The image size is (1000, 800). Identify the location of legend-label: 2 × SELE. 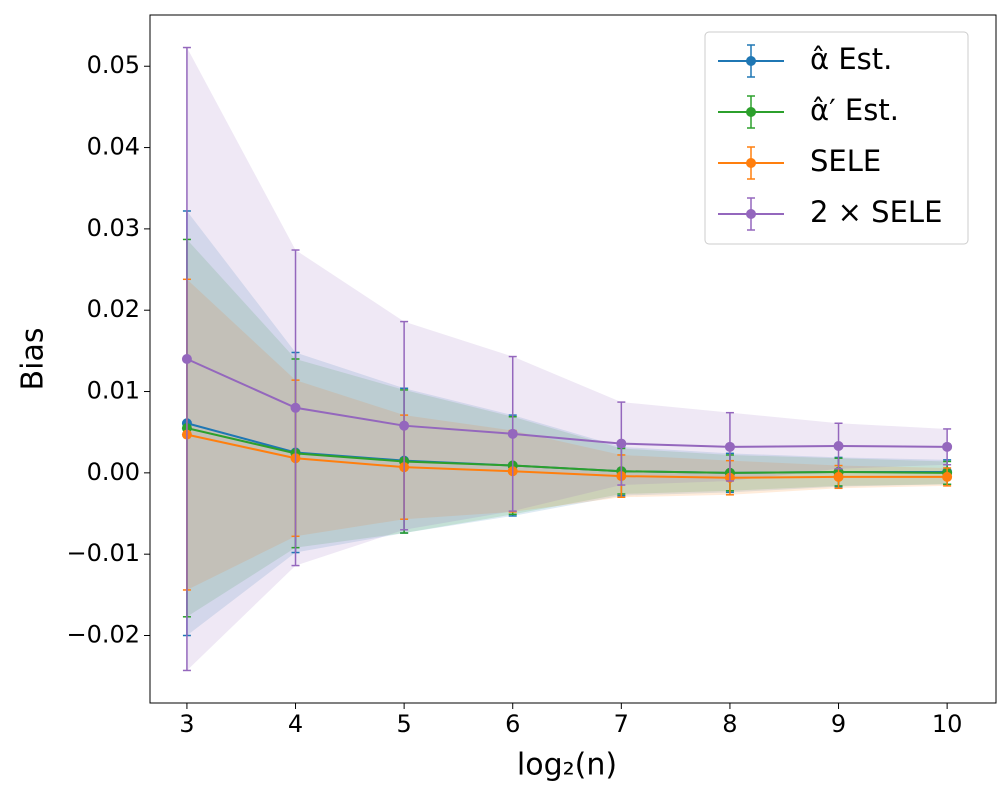
(876, 212).